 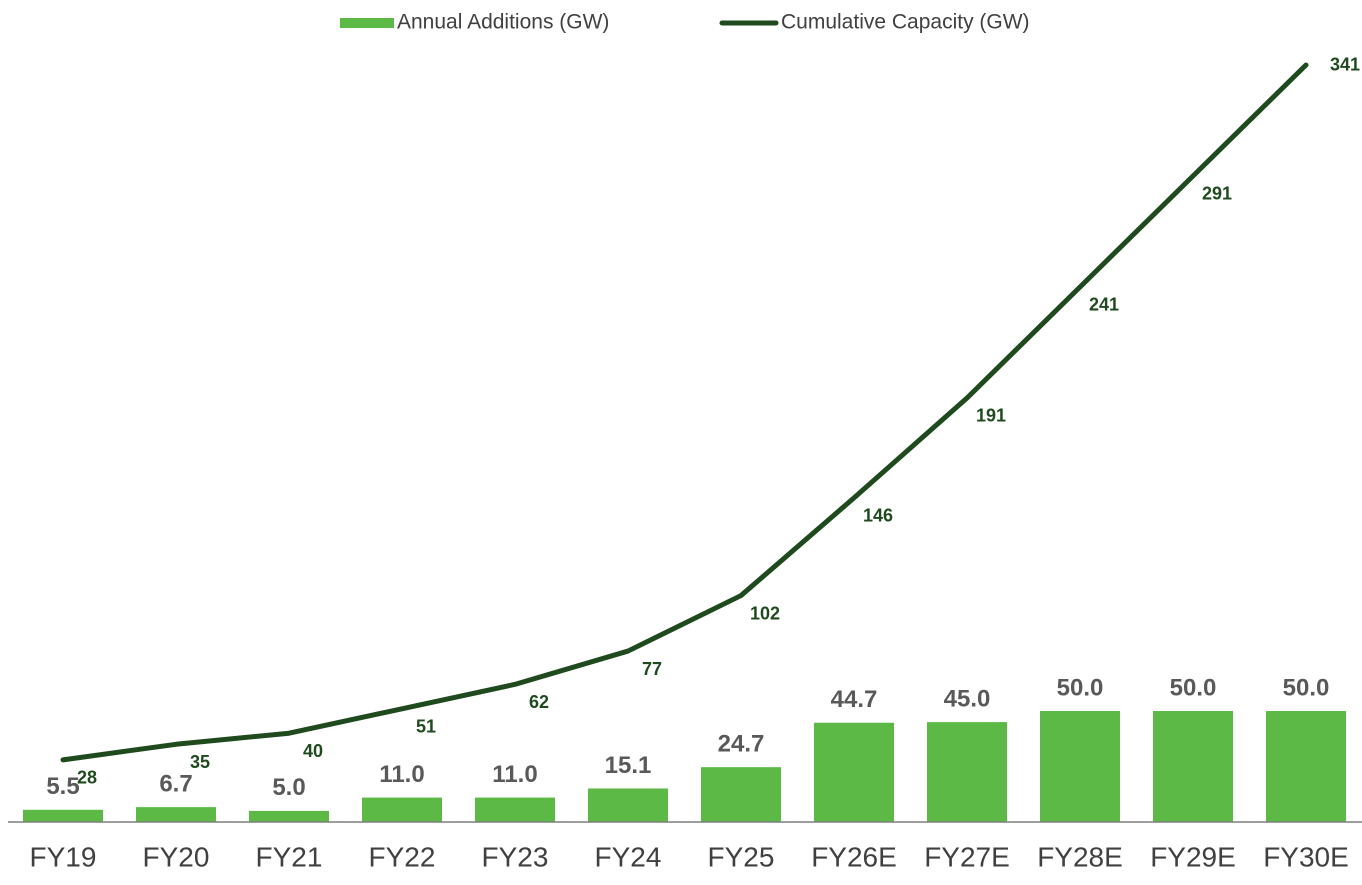 What do you see at coordinates (765, 613) in the screenshot?
I see `line-value-label: 102` at bounding box center [765, 613].